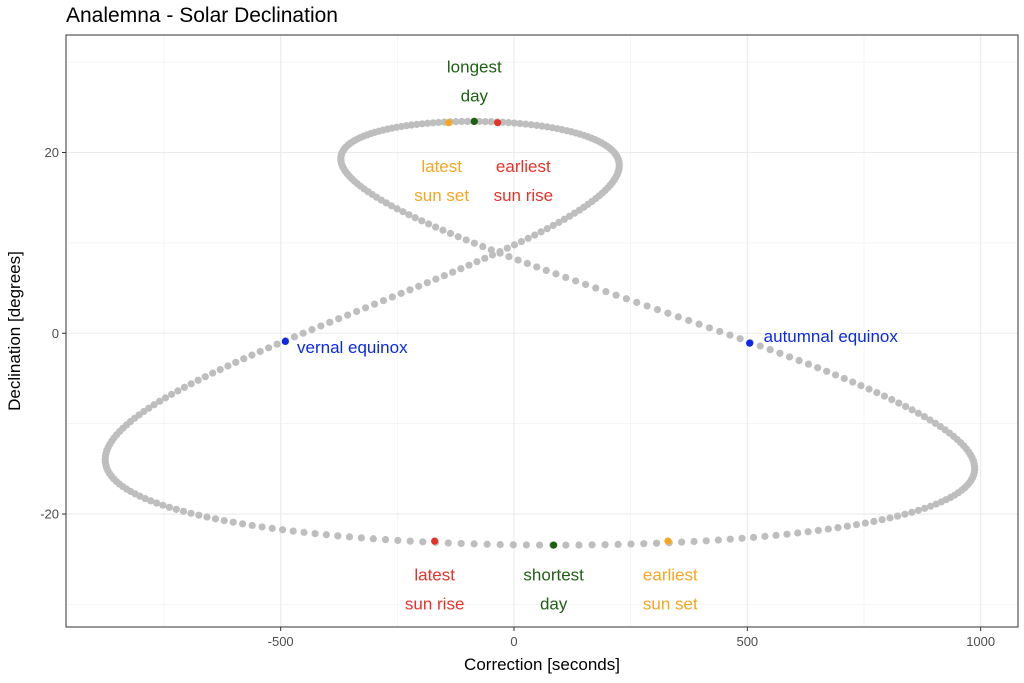 The image size is (1024, 683). Describe the element at coordinates (670, 575) in the screenshot. I see `annotation-label: earliest` at that location.